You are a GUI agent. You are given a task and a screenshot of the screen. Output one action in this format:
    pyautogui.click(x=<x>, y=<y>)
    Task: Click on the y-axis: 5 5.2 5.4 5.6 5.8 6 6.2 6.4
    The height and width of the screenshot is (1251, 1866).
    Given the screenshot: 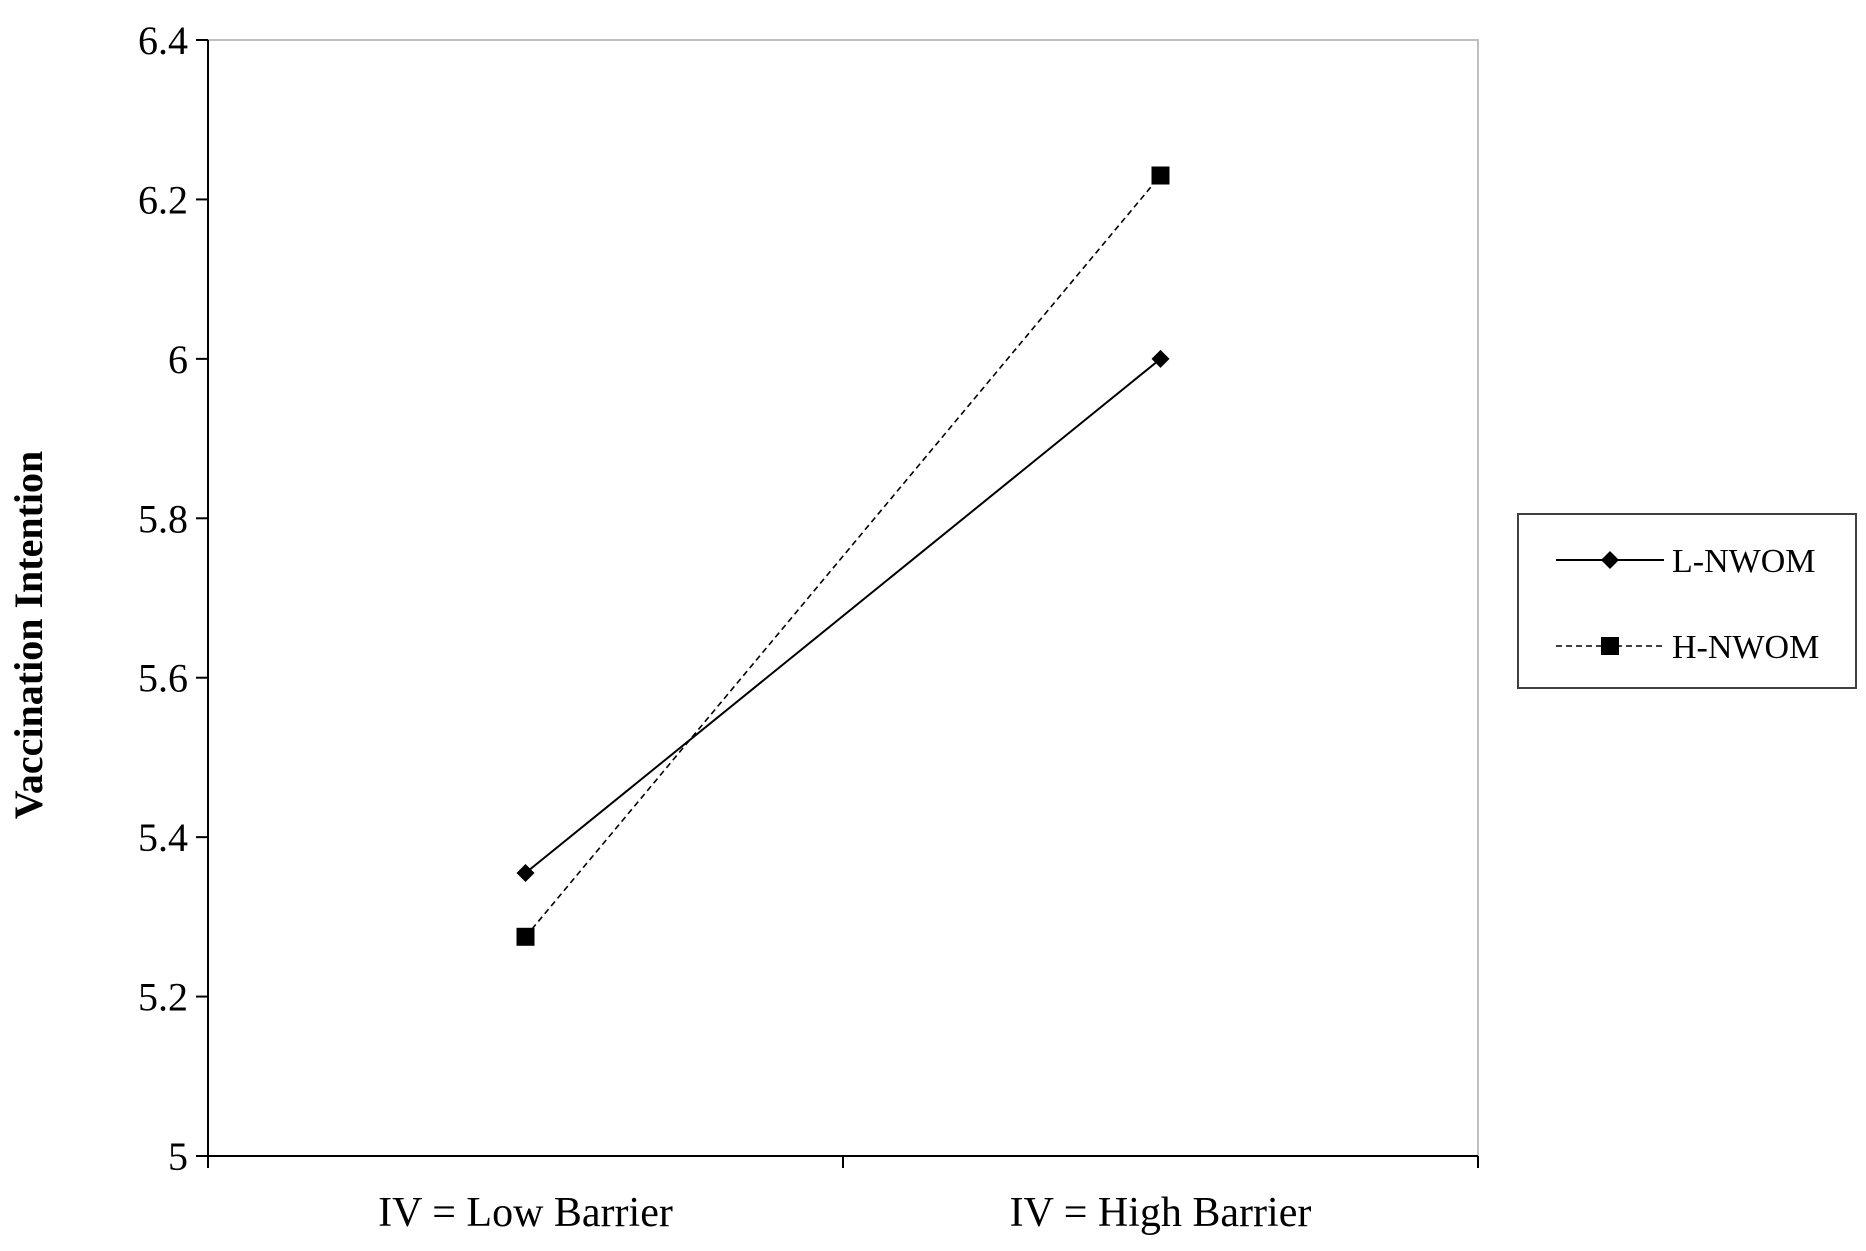 What is the action you would take?
    pyautogui.click(x=173, y=598)
    